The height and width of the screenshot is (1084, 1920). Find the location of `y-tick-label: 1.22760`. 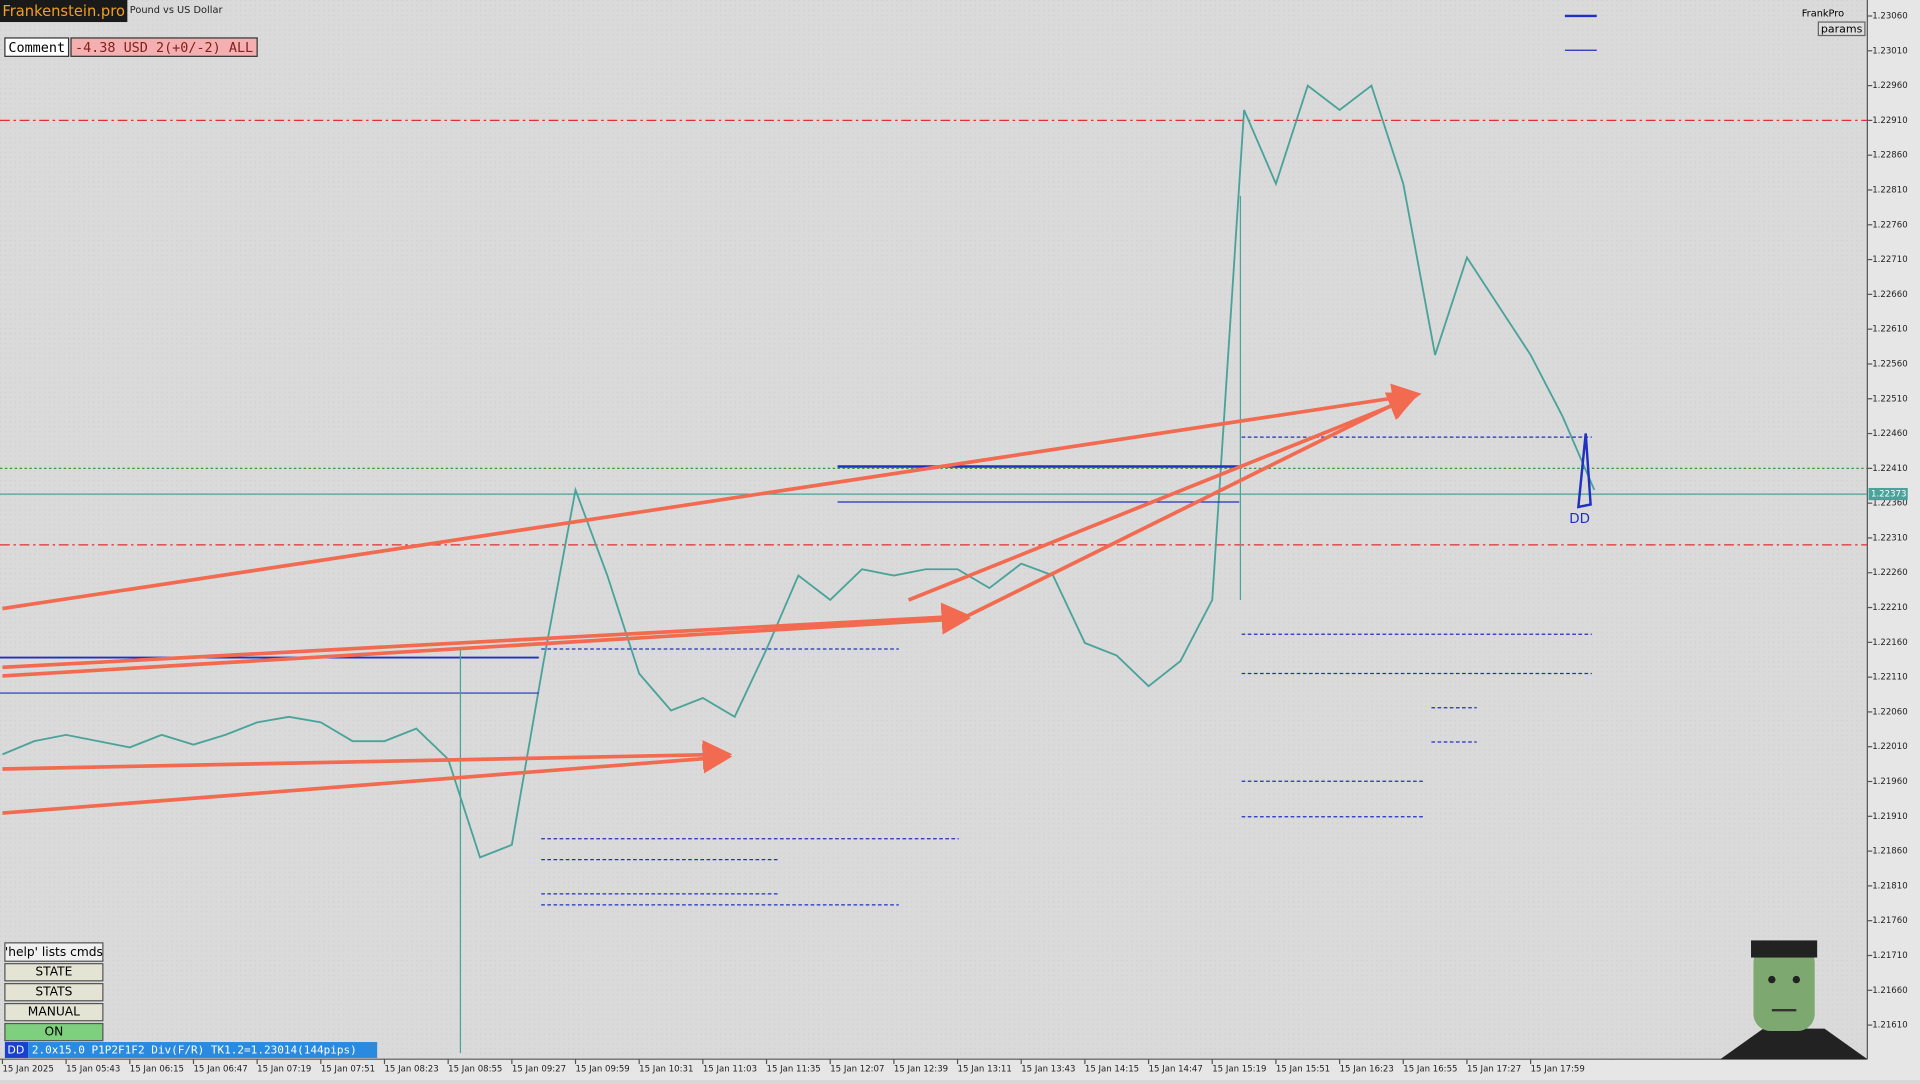

y-tick-label: 1.22760 is located at coordinates (1889, 225).